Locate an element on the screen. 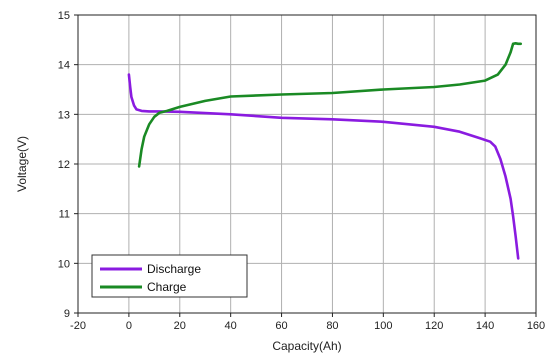 This screenshot has width=548, height=354. y-tick-label: 10 is located at coordinates (64, 264).